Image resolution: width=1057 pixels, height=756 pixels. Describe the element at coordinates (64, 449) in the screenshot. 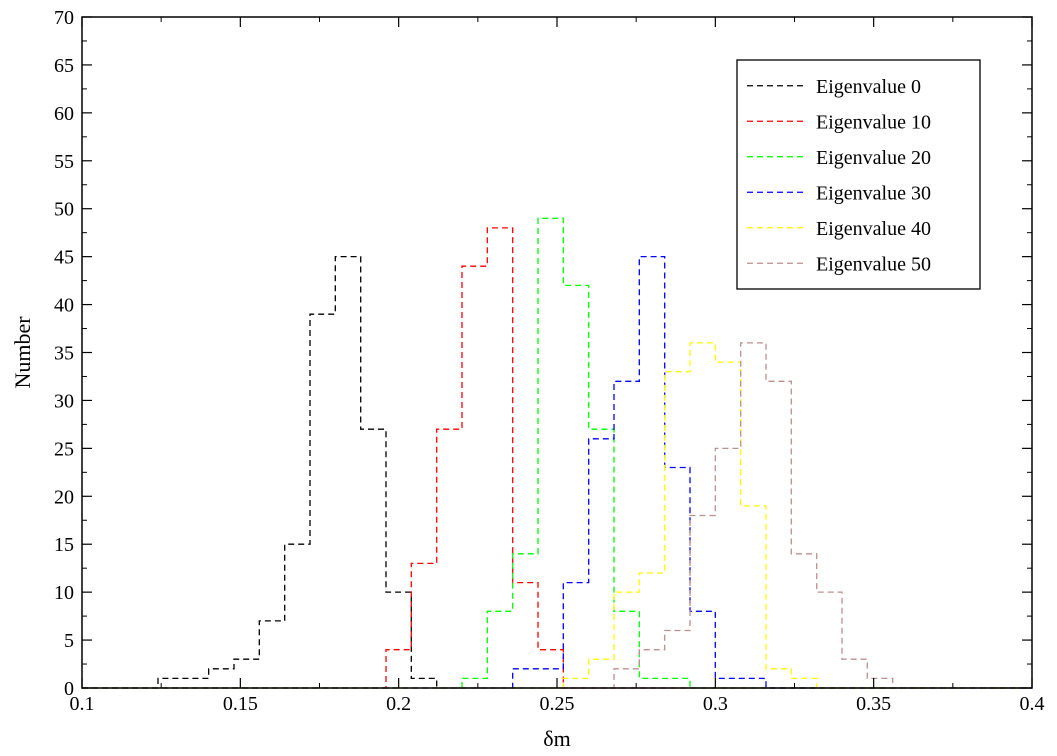

I see `y-tick-label: 25` at that location.